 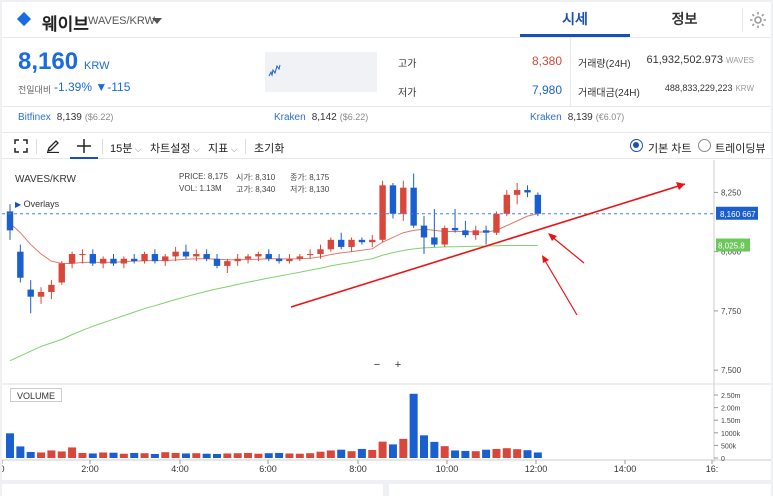 I want to click on overlays-label: Overlays, so click(x=41, y=204).